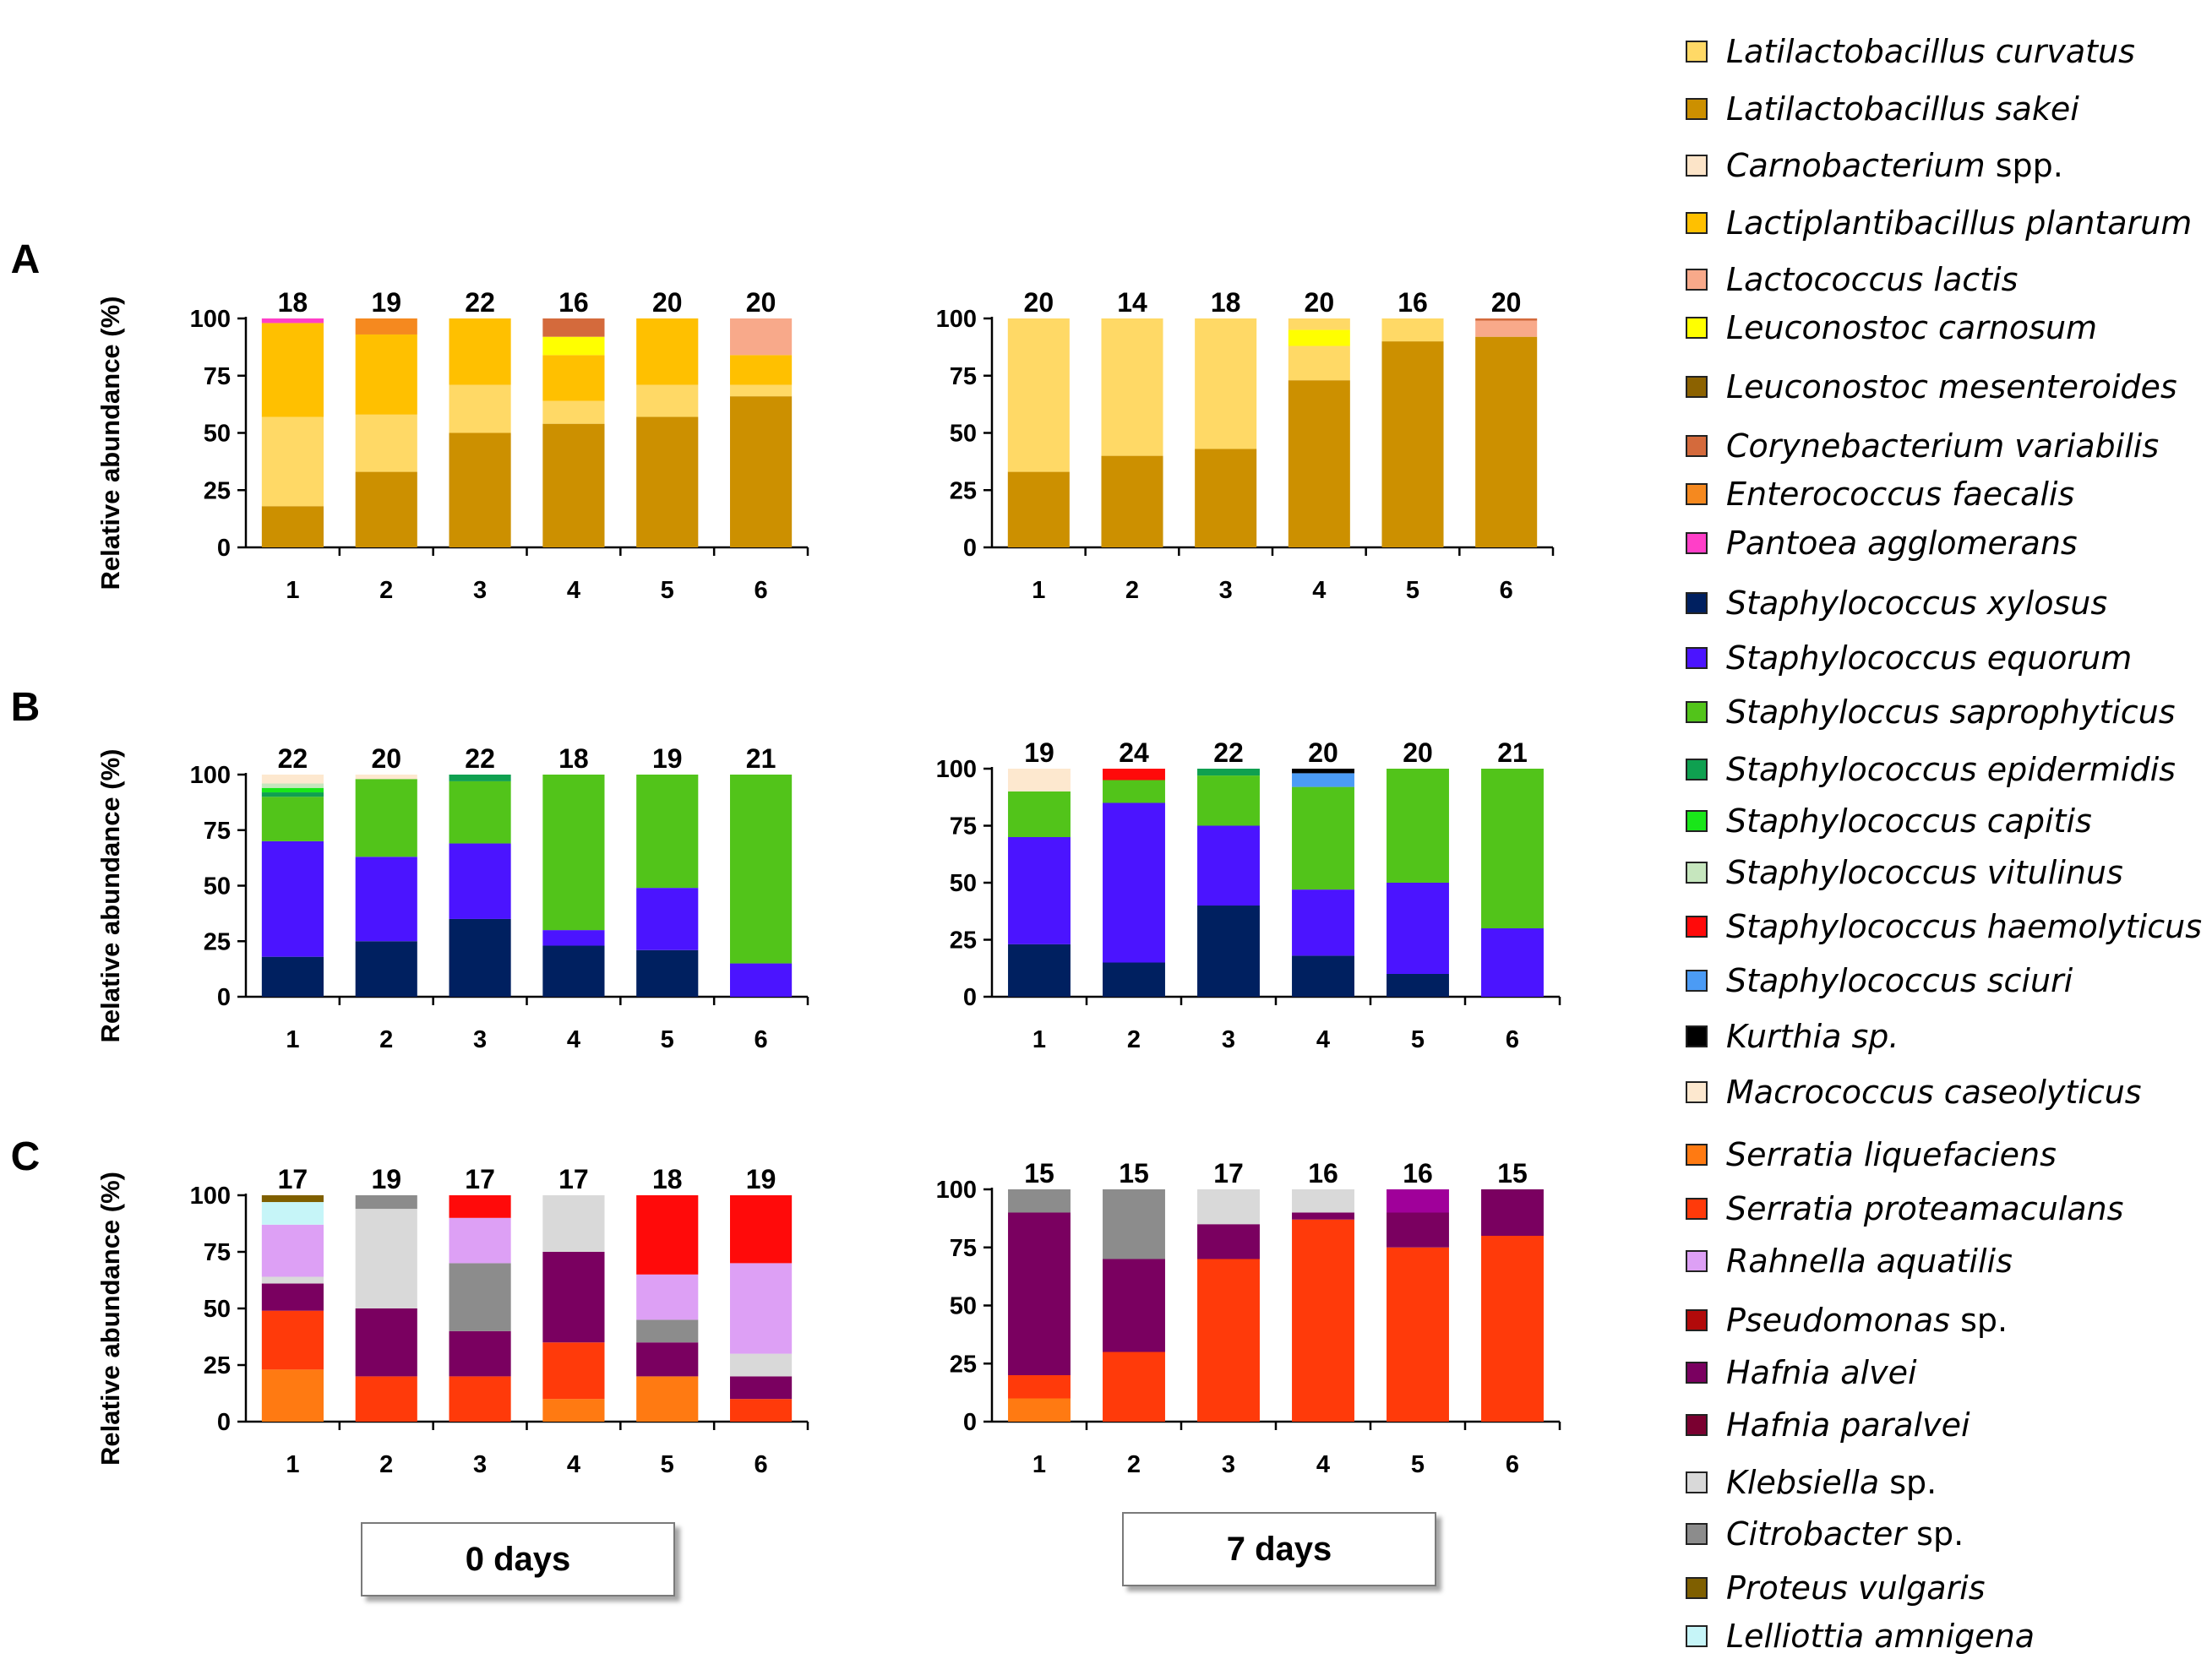  What do you see at coordinates (1822, 1372) in the screenshot?
I see `legend-label-part: Hafnia alvei` at bounding box center [1822, 1372].